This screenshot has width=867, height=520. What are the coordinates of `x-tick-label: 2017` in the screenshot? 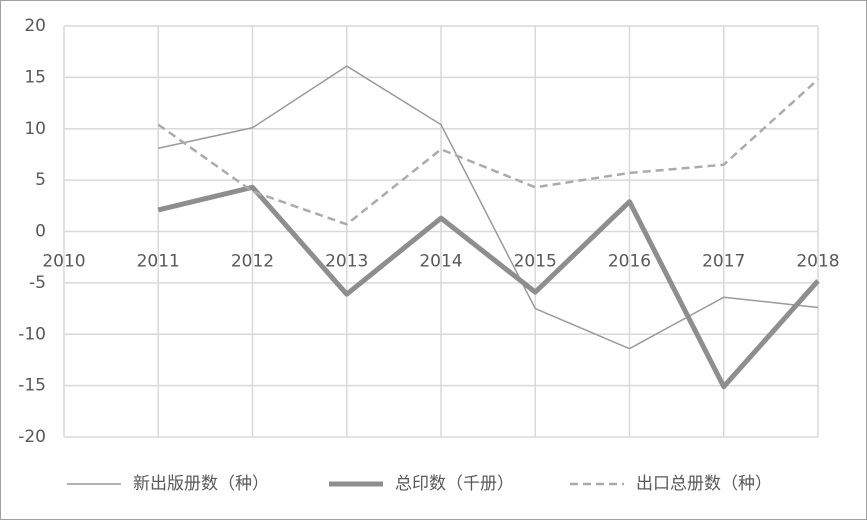 It's located at (723, 262).